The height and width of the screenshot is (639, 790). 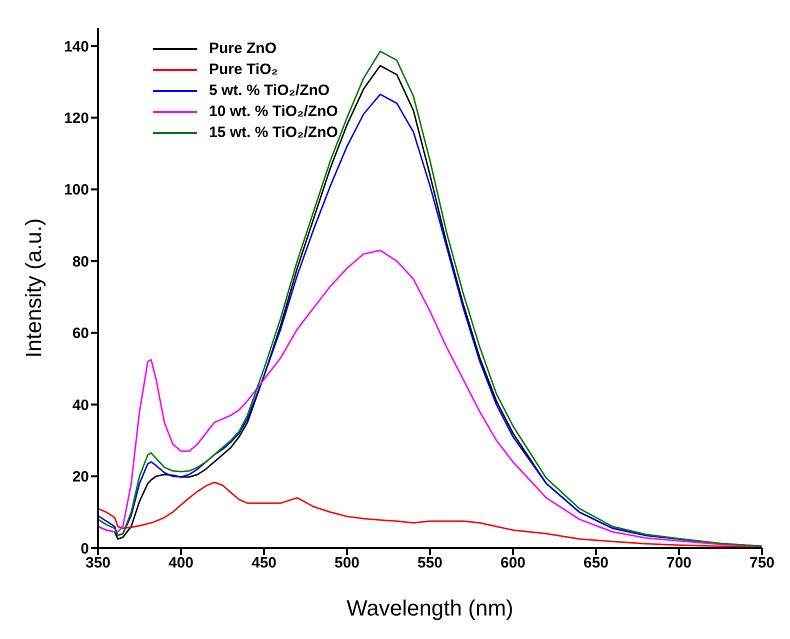 What do you see at coordinates (762, 563) in the screenshot?
I see `x-tick-label: 750` at bounding box center [762, 563].